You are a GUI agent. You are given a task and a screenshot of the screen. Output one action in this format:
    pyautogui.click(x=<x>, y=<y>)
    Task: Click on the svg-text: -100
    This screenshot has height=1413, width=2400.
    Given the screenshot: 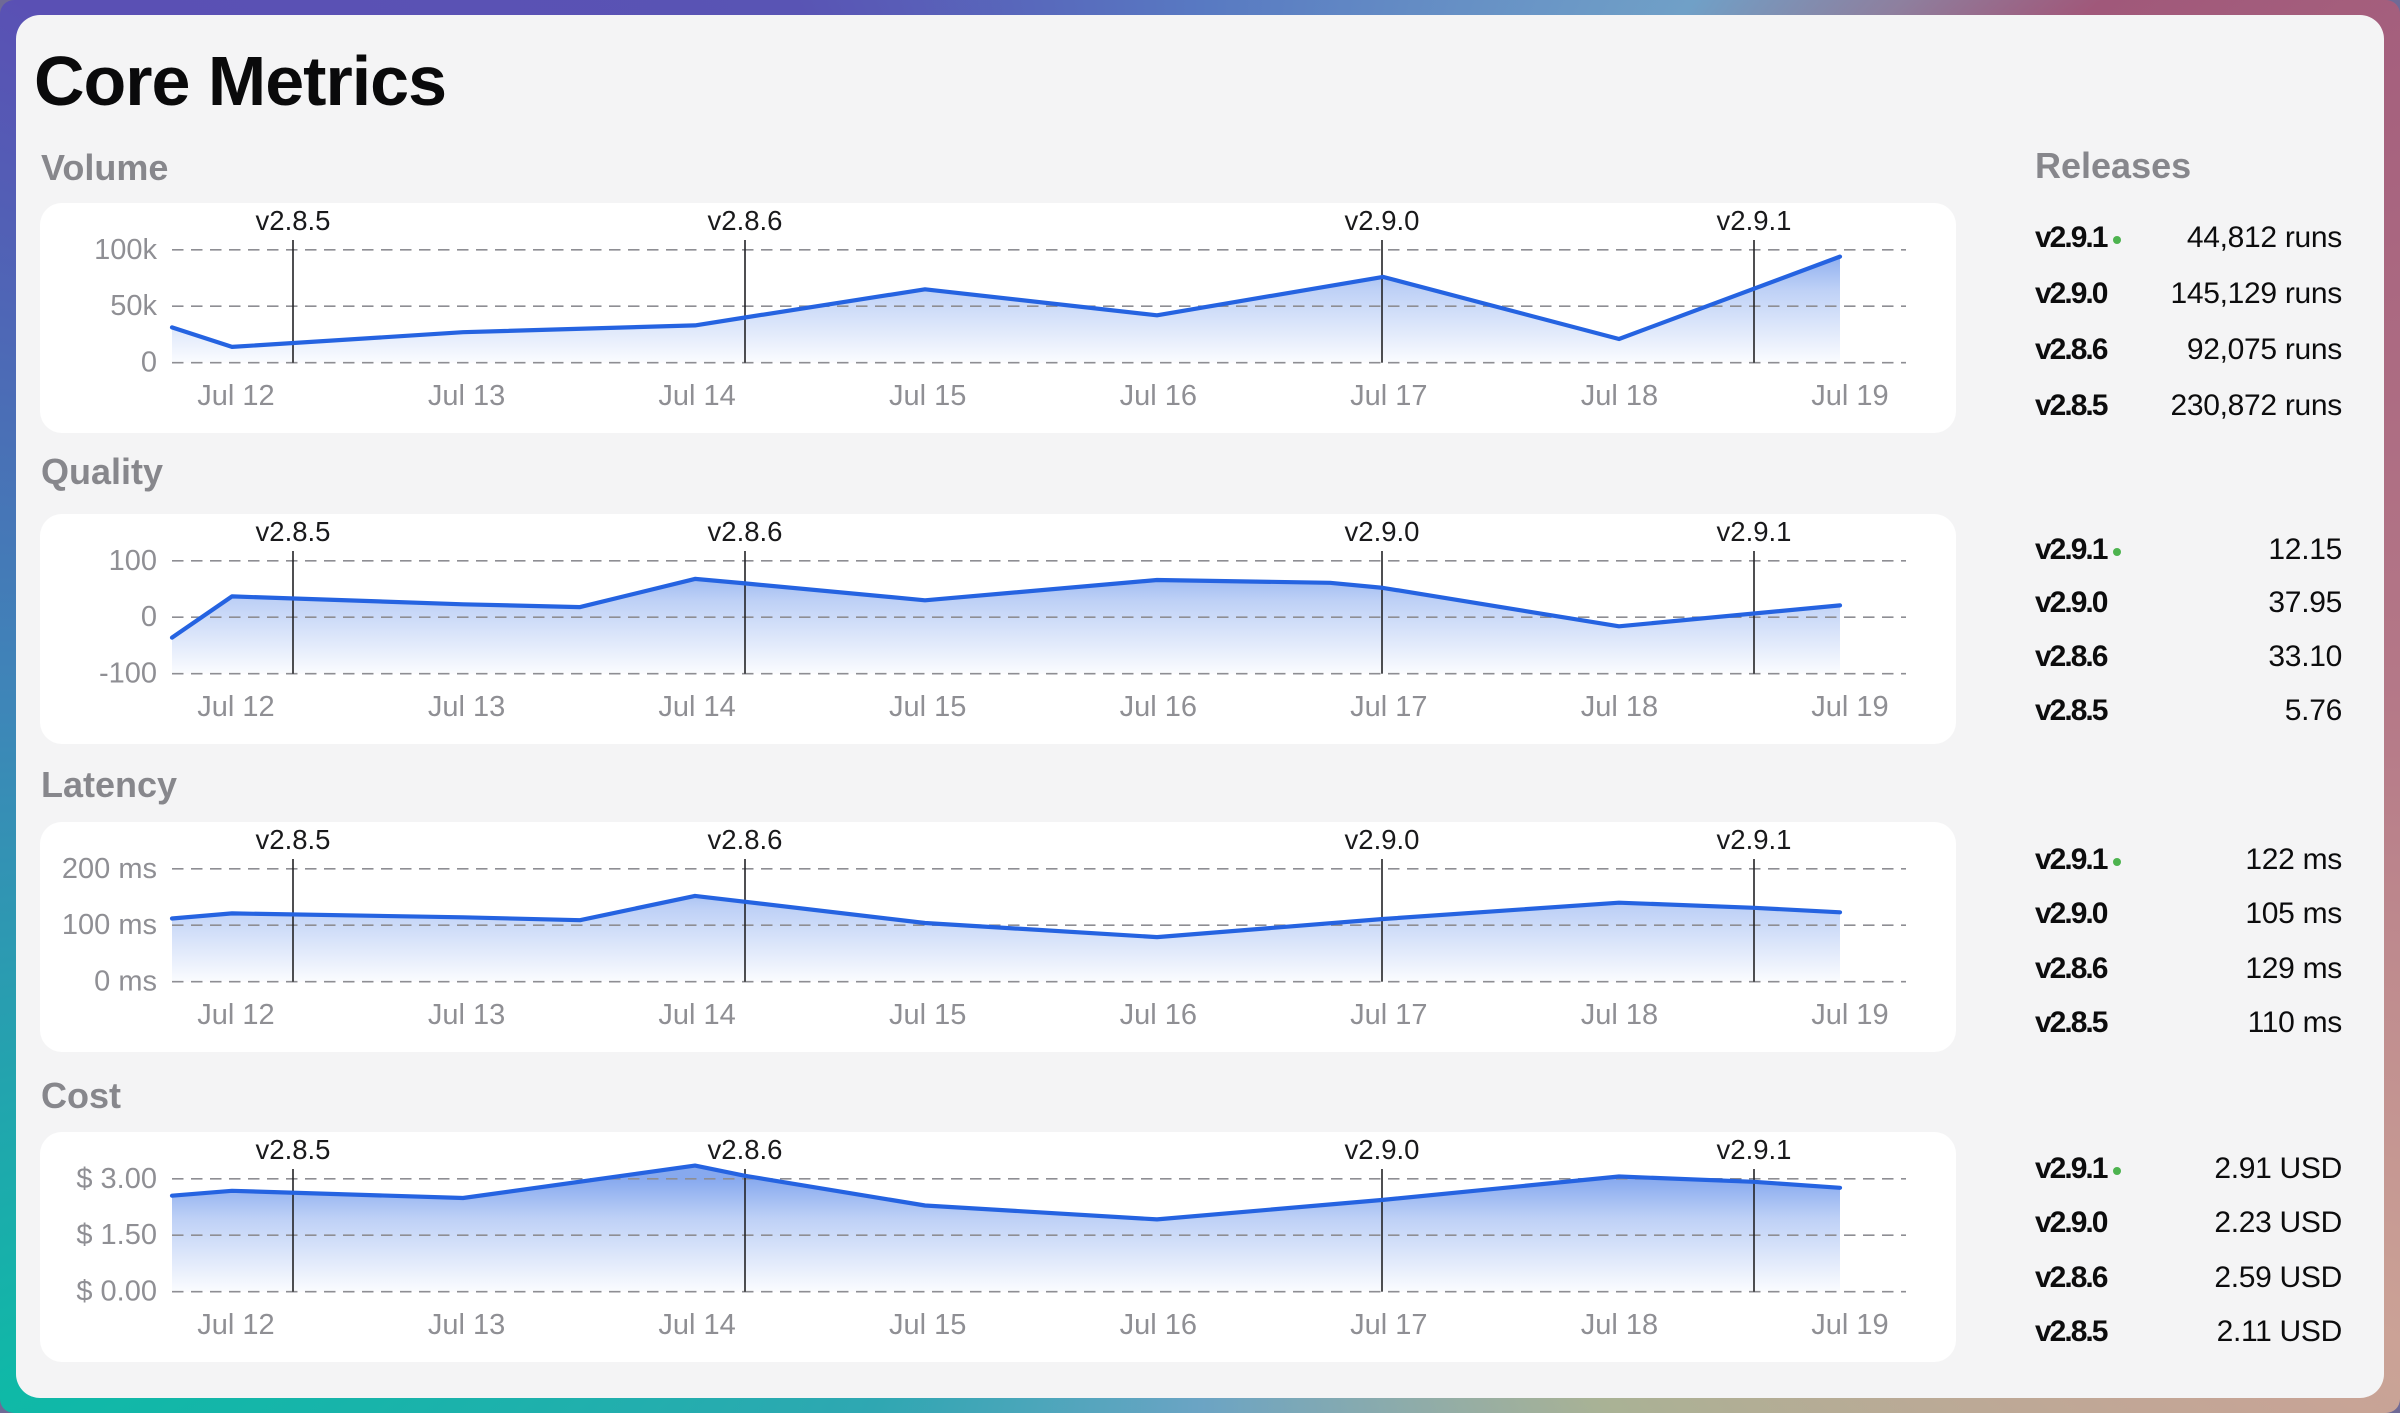 What is the action you would take?
    pyautogui.click(x=128, y=674)
    